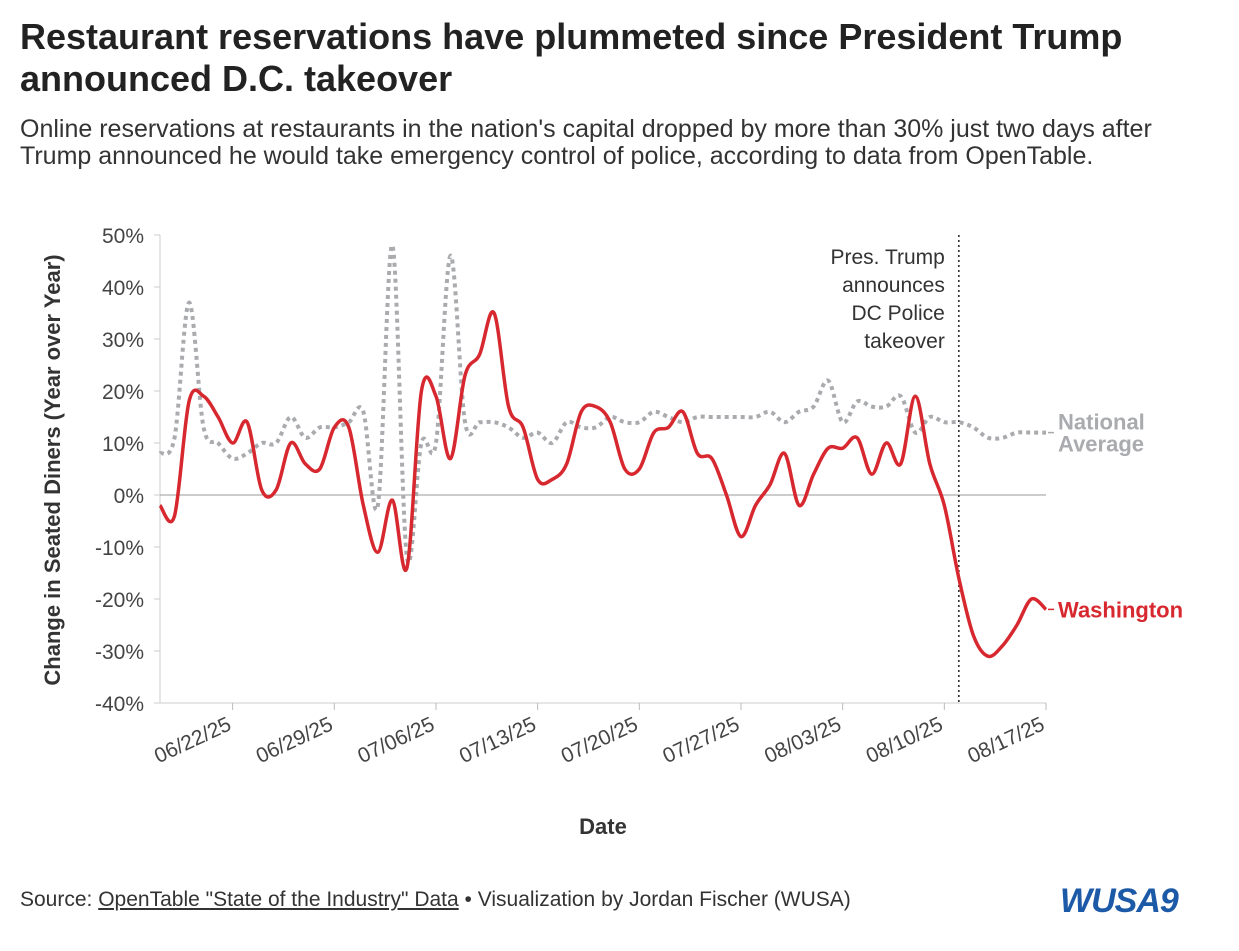  What do you see at coordinates (1006, 740) in the screenshot?
I see `x-tick-label: 08/17/25` at bounding box center [1006, 740].